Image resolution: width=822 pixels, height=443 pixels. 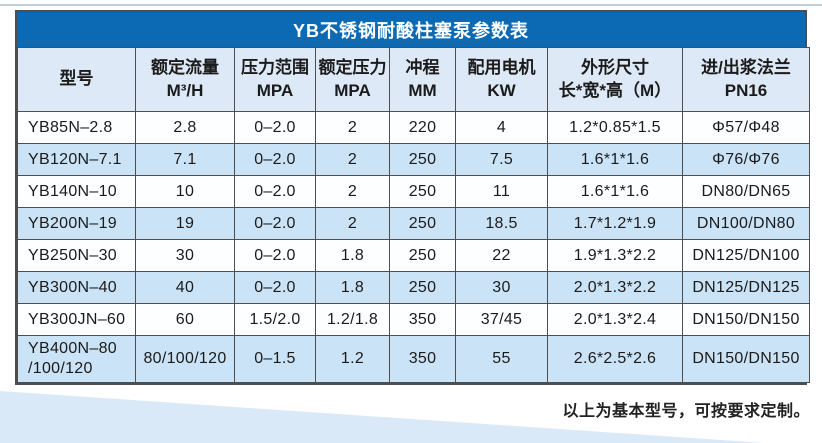 I want to click on col-header-motor-power: 配用电机 KW, so click(x=501, y=79).